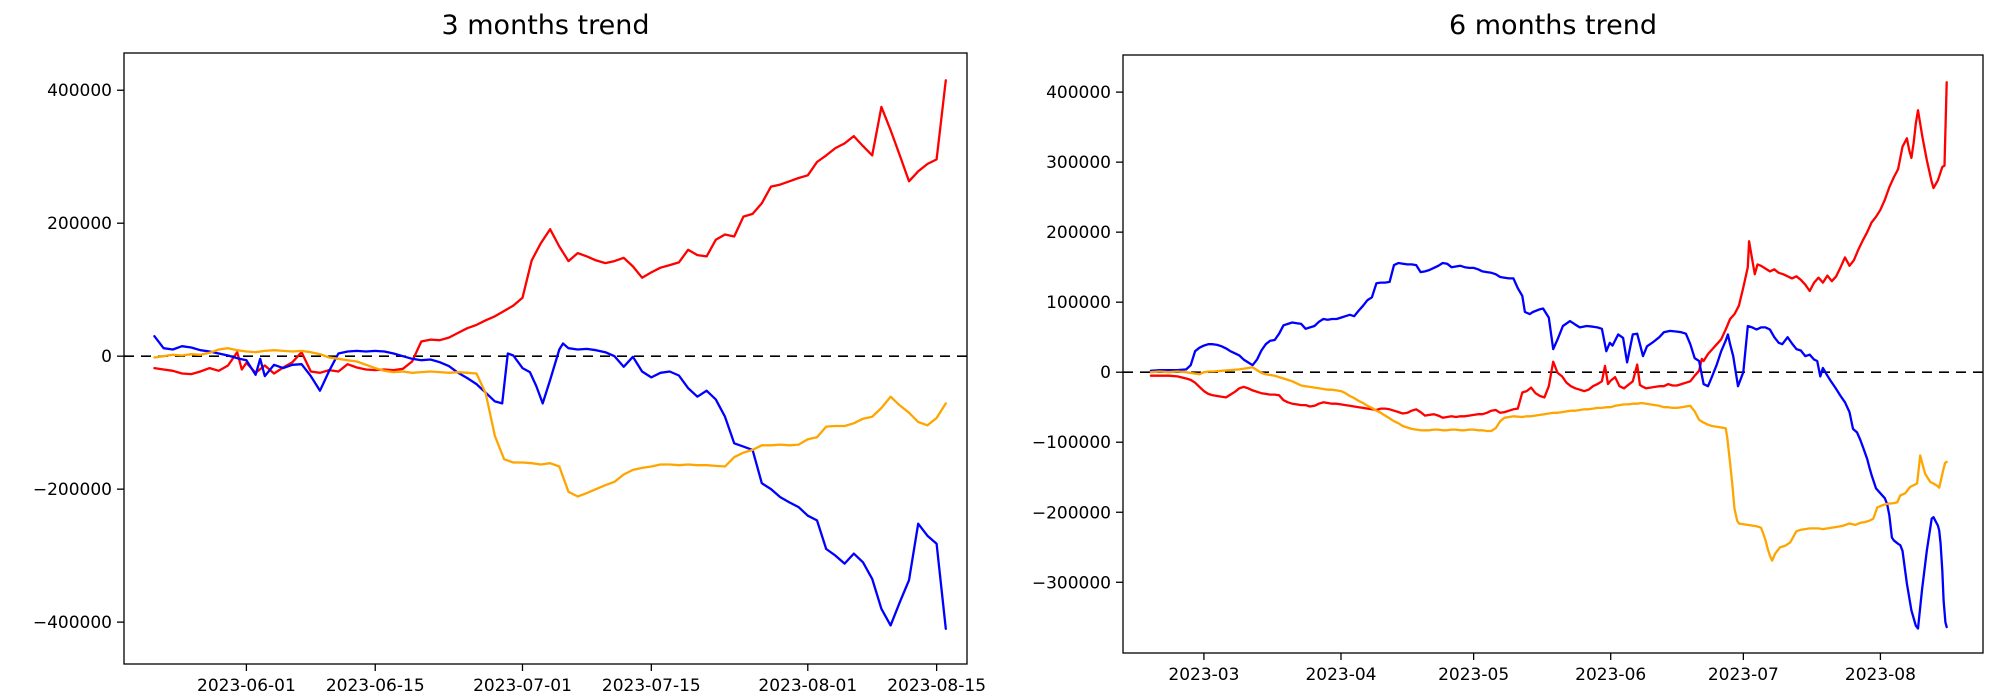 This screenshot has width=2000, height=700. What do you see at coordinates (1078, 303) in the screenshot?
I see `y-tick-label: 100000` at bounding box center [1078, 303].